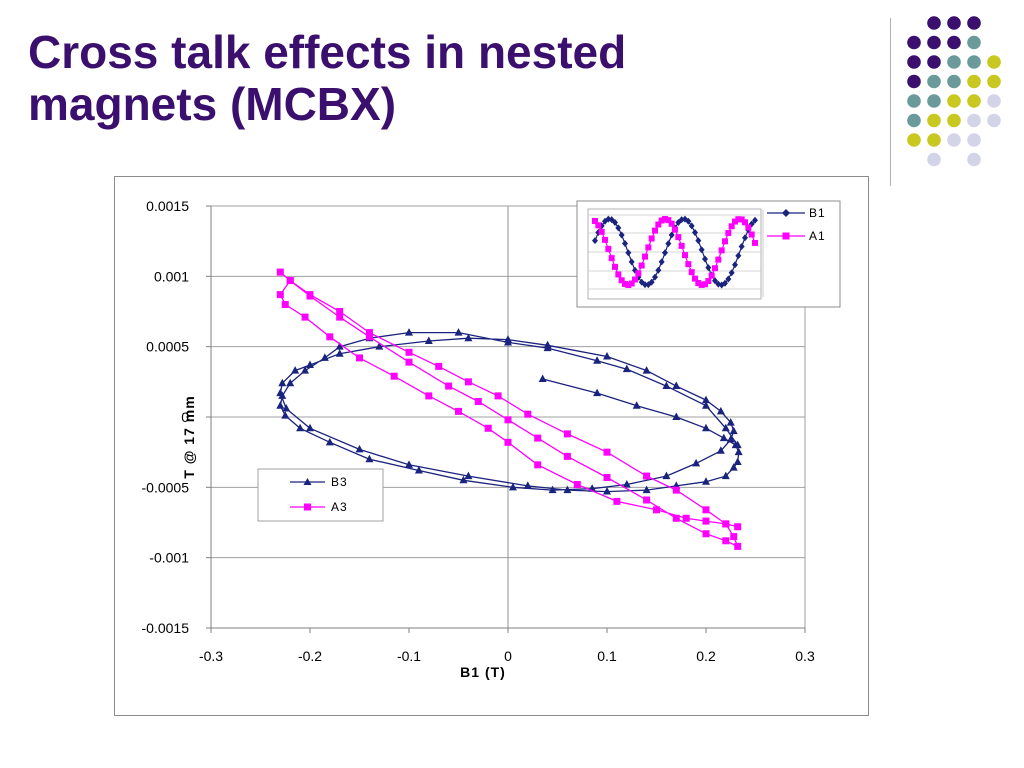 The image size is (1024, 768). I want to click on x-tick-label: -0.1, so click(409, 656).